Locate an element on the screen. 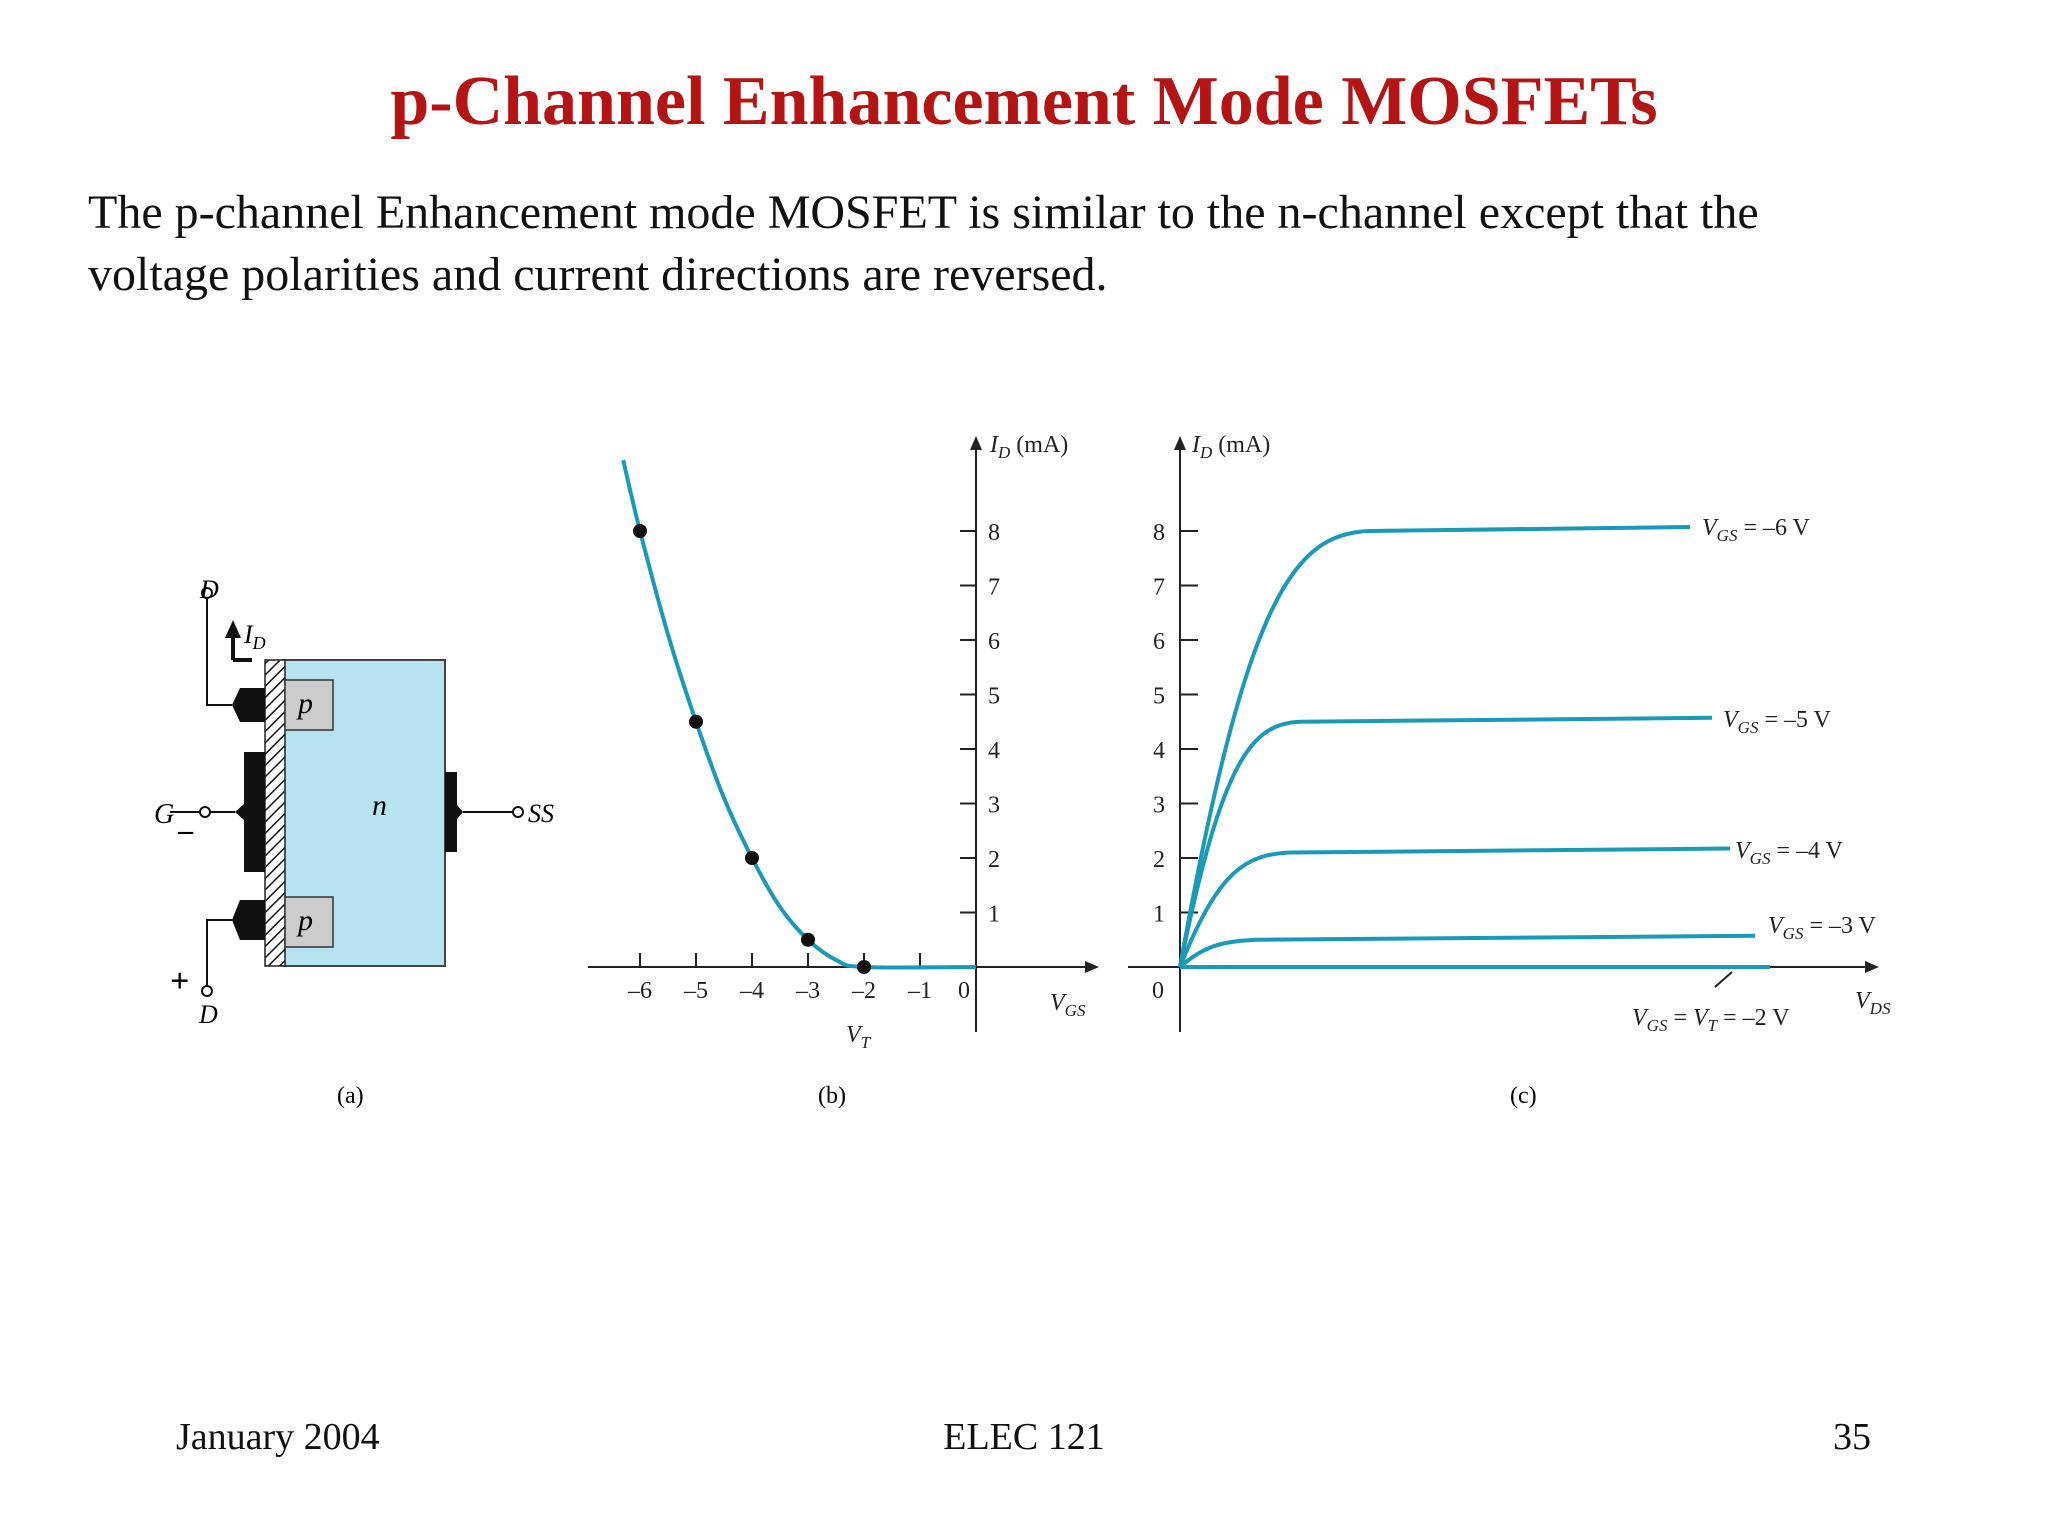 The image size is (2048, 1536). vt-leader-line is located at coordinates (1723, 979).